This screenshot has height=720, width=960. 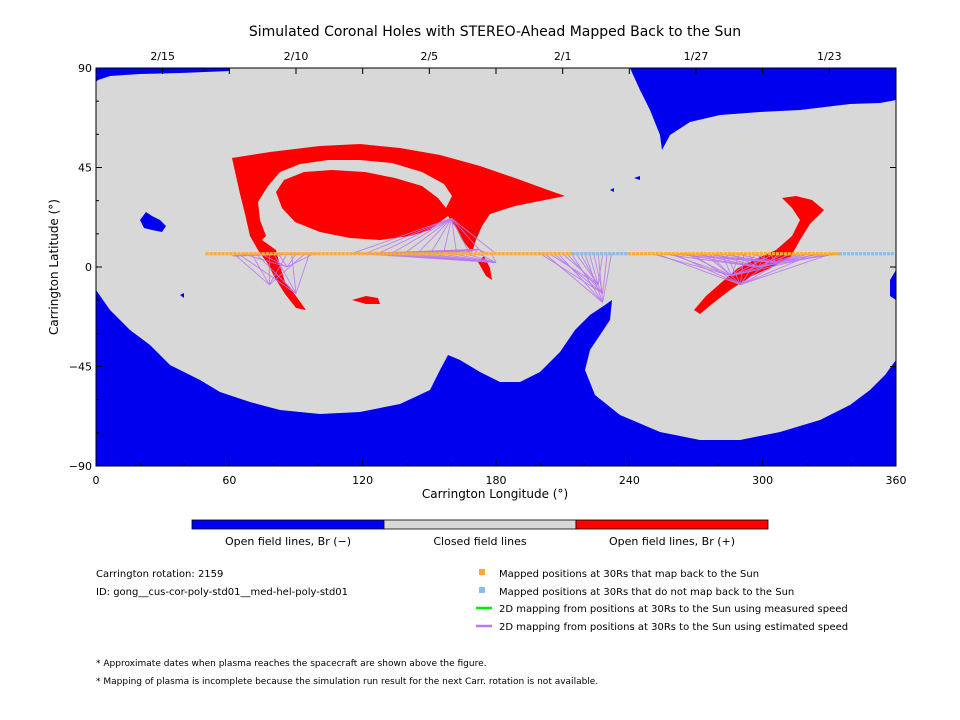 I want to click on x-axis-title: Carrington Longitude (°), so click(x=495, y=494).